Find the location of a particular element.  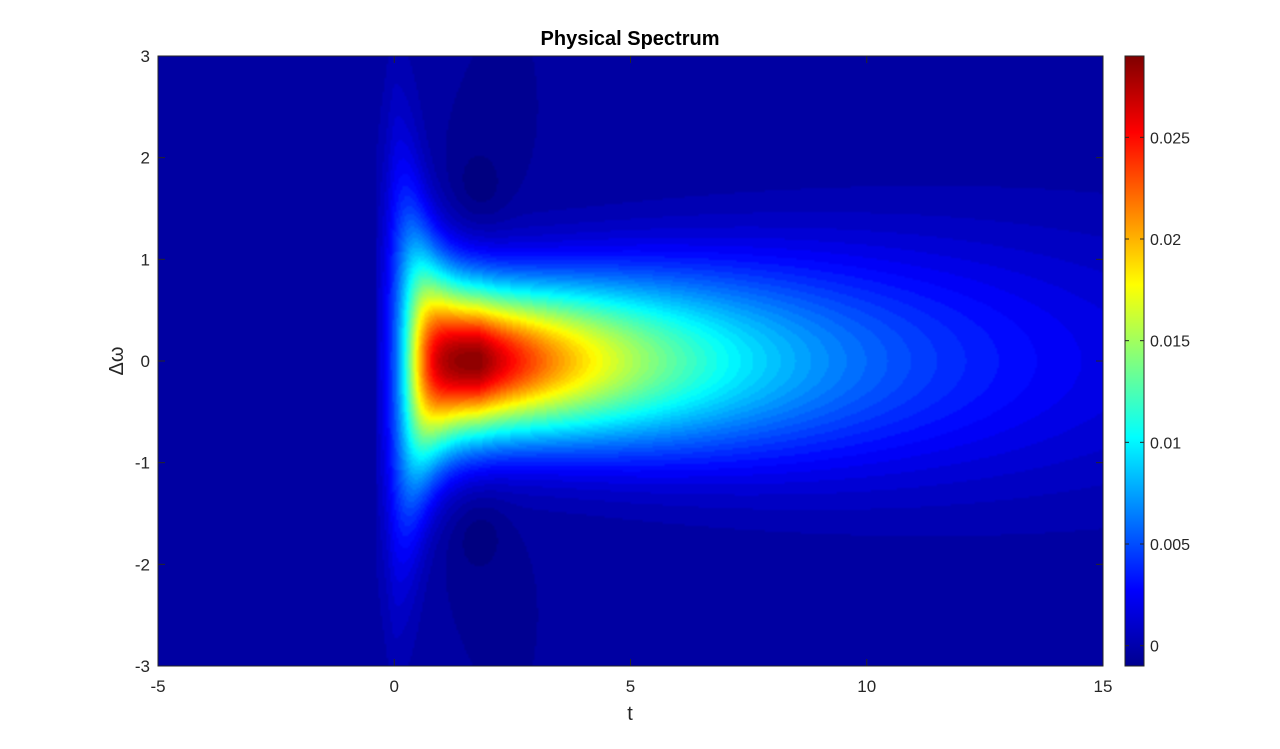

colorbar: 0 0.005 0.01 0.015 0.02 0.025 is located at coordinates (1157, 361).